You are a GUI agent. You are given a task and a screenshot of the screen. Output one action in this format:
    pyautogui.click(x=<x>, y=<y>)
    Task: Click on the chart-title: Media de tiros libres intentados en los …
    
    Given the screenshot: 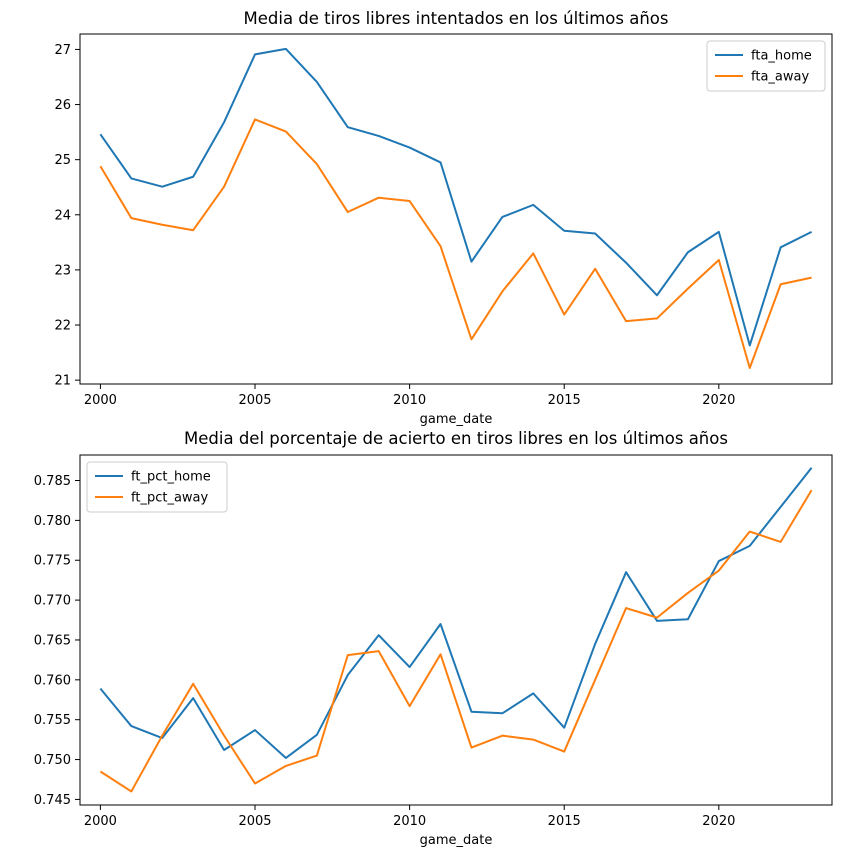 What is the action you would take?
    pyautogui.click(x=456, y=18)
    